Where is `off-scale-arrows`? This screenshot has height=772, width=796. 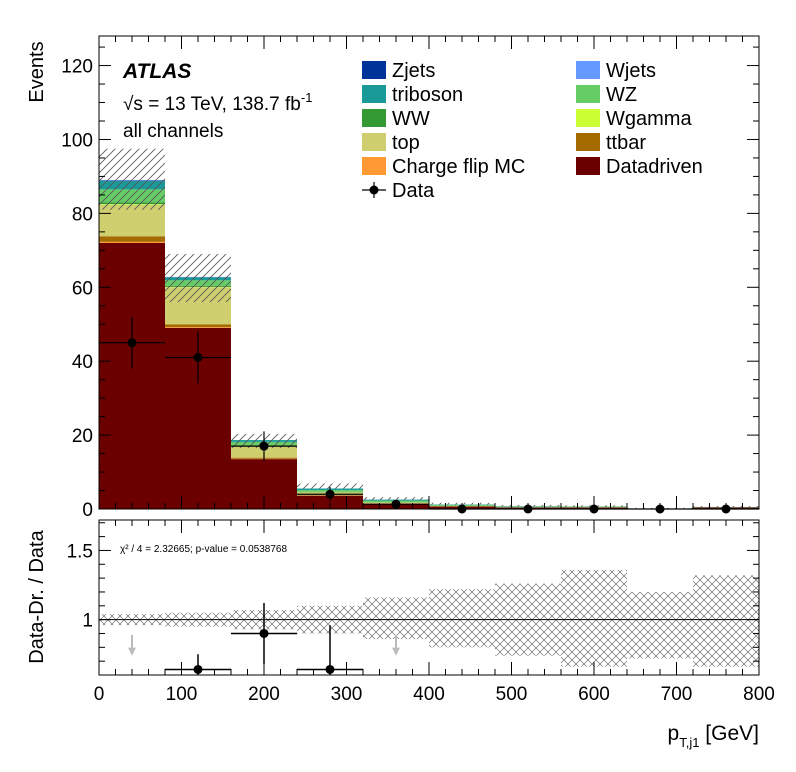 off-scale-arrows is located at coordinates (264, 645).